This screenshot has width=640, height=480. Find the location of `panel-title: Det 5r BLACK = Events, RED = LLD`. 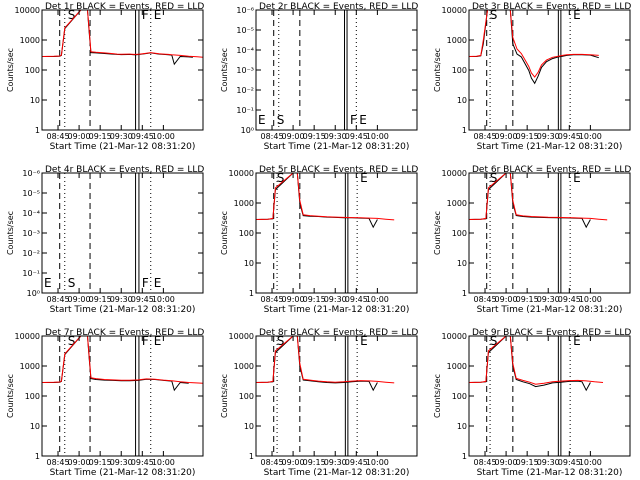

panel-title: Det 5r BLACK = Events, RED = LLD is located at coordinates (338, 170).